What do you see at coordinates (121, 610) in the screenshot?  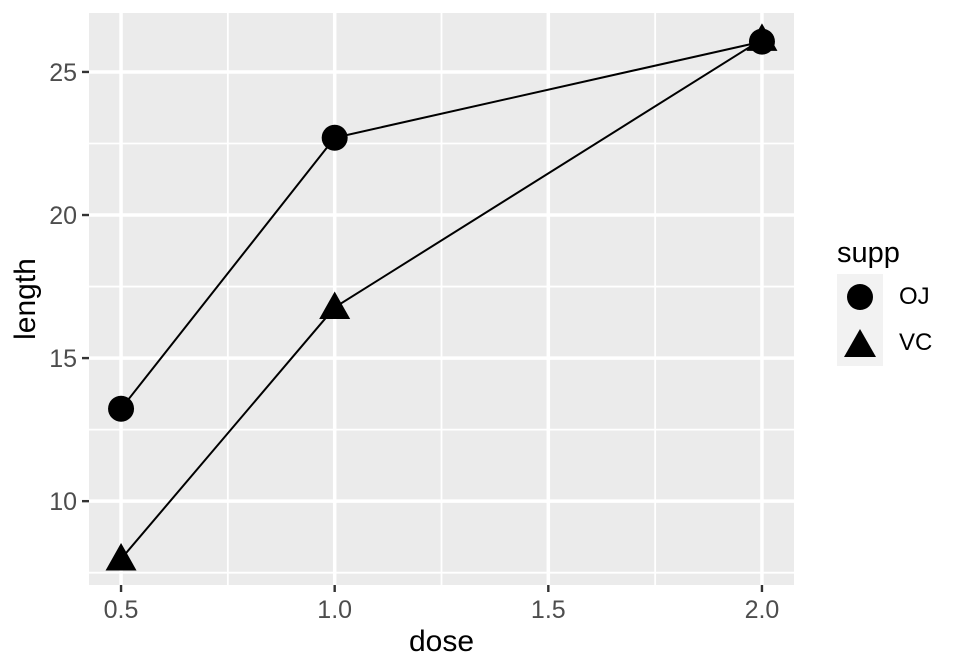 I see `x-tick-label: 0.5` at bounding box center [121, 610].